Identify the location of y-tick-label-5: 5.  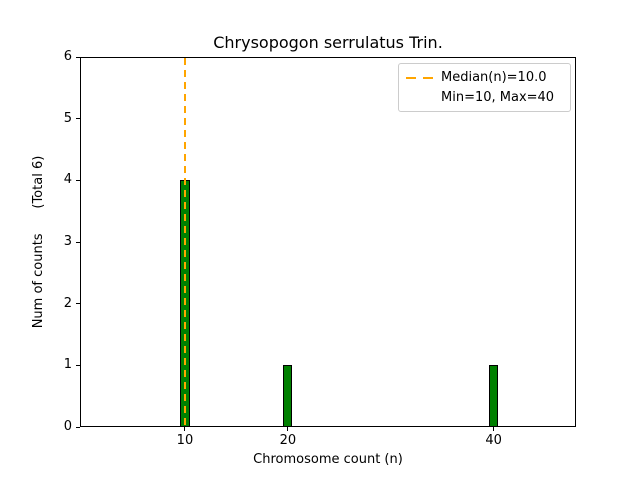
(67, 118).